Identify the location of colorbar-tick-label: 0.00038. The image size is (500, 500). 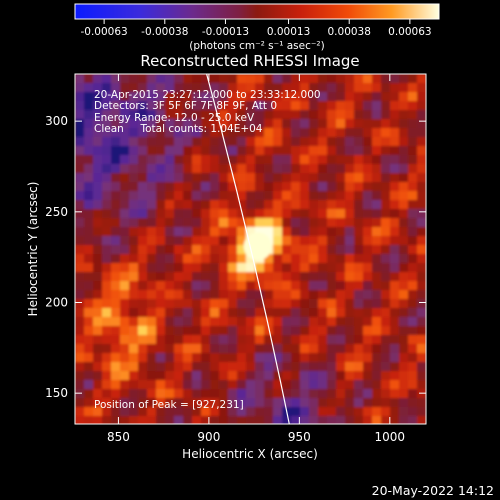
(349, 32).